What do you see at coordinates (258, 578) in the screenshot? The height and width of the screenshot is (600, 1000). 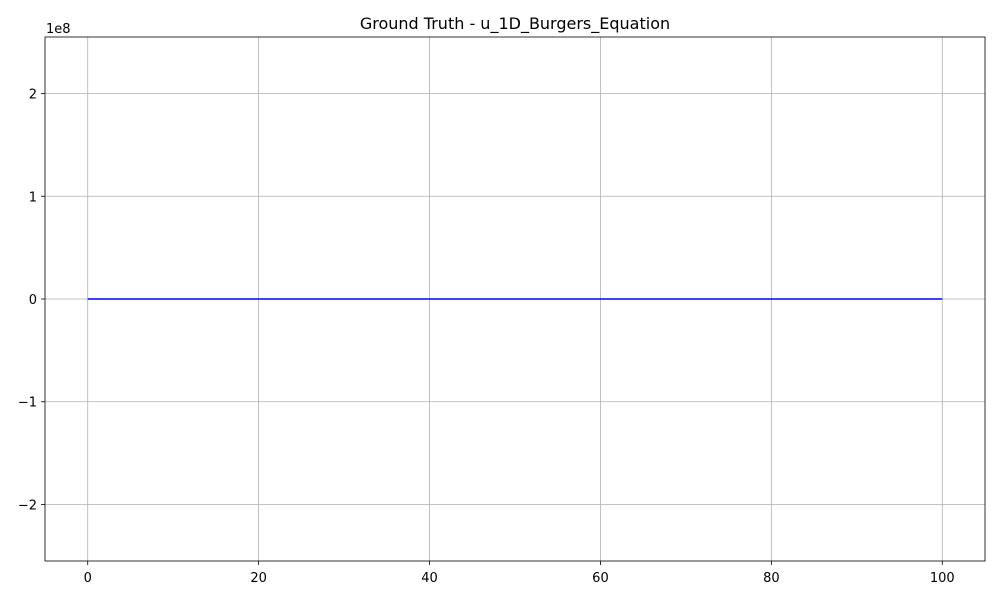 I see `x-tick-label: 20` at bounding box center [258, 578].